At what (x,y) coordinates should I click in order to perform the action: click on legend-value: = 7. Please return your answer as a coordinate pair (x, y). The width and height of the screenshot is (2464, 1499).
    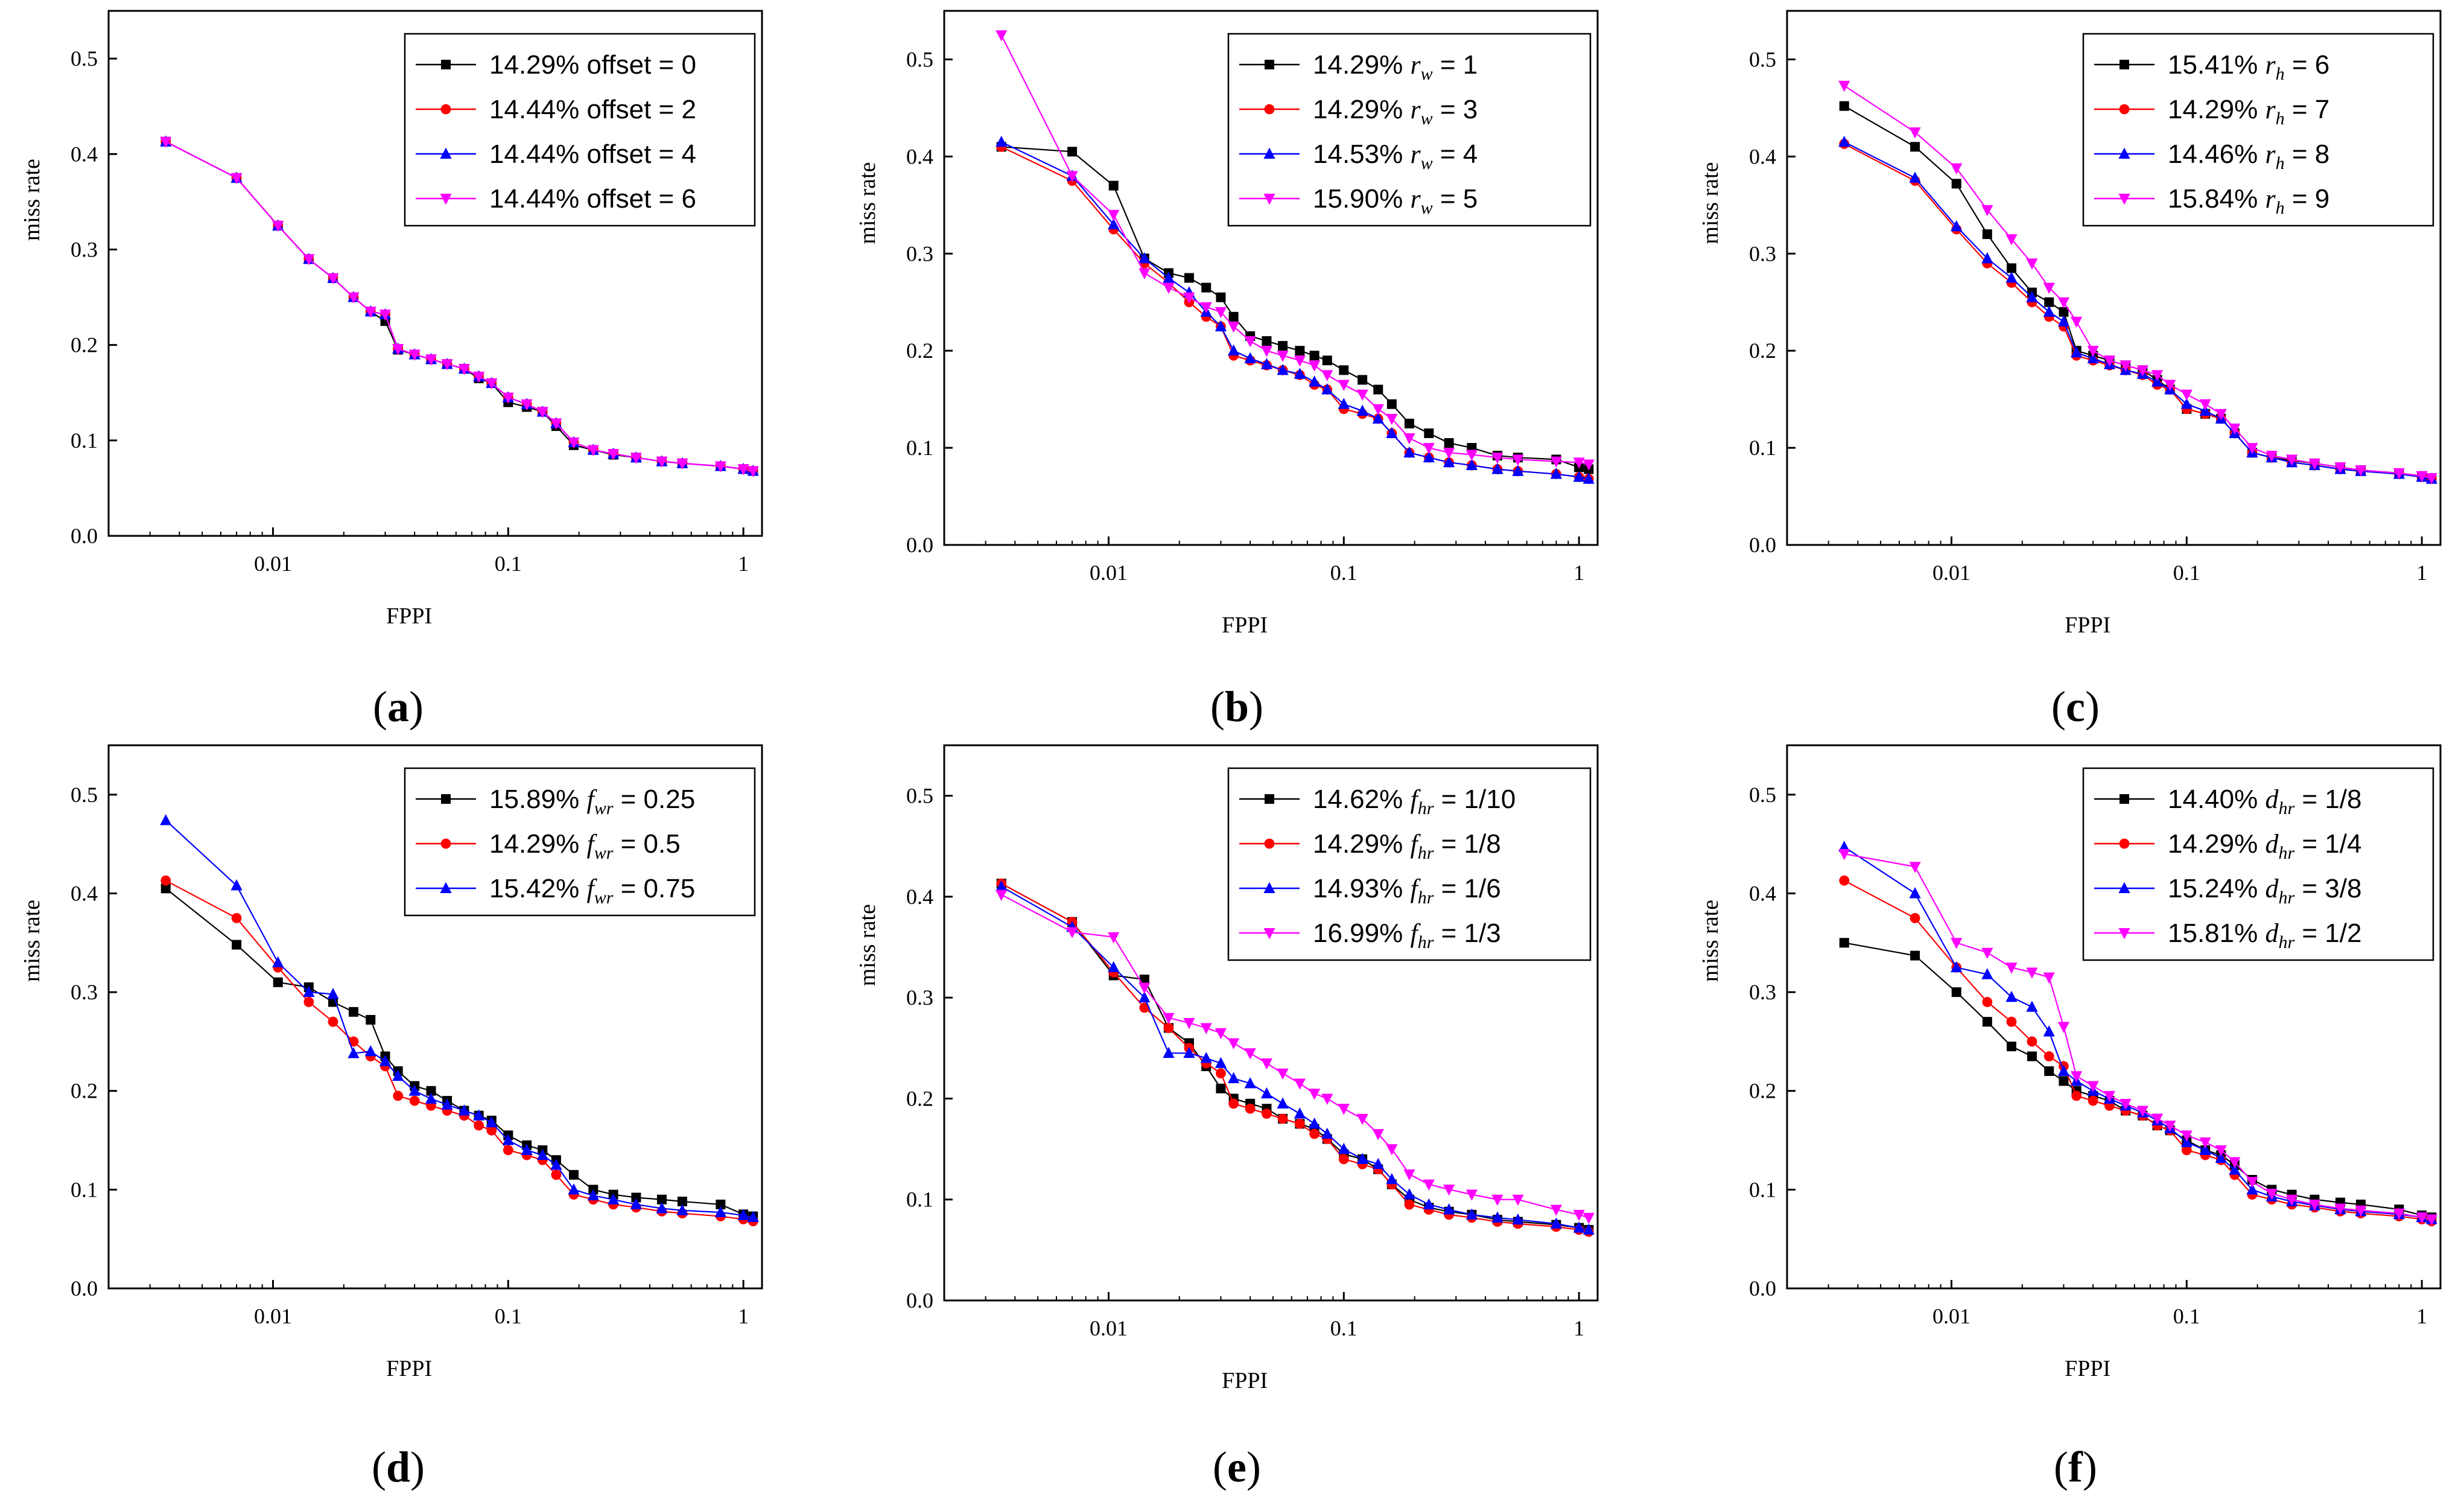
    Looking at the image, I should click on (2307, 110).